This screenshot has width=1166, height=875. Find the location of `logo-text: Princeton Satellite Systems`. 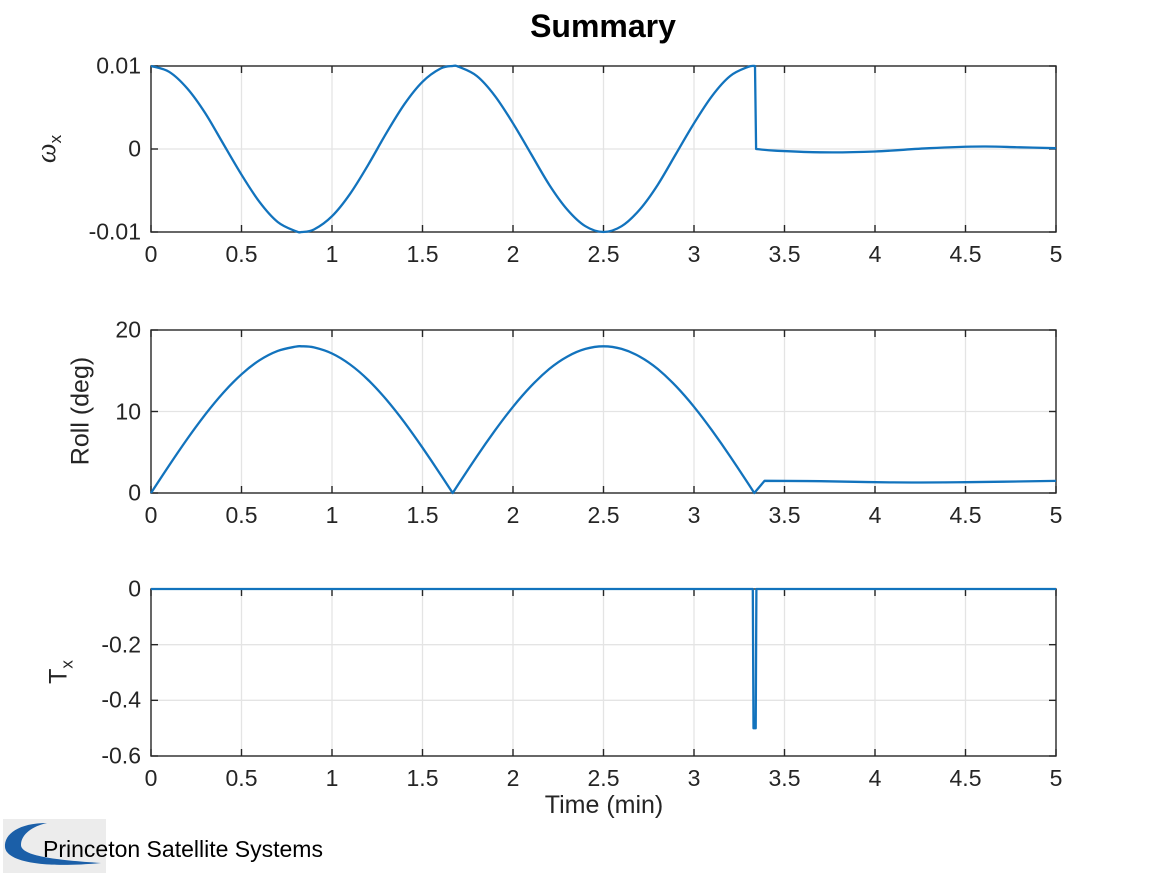

logo-text: Princeton Satellite Systems is located at coordinates (183, 849).